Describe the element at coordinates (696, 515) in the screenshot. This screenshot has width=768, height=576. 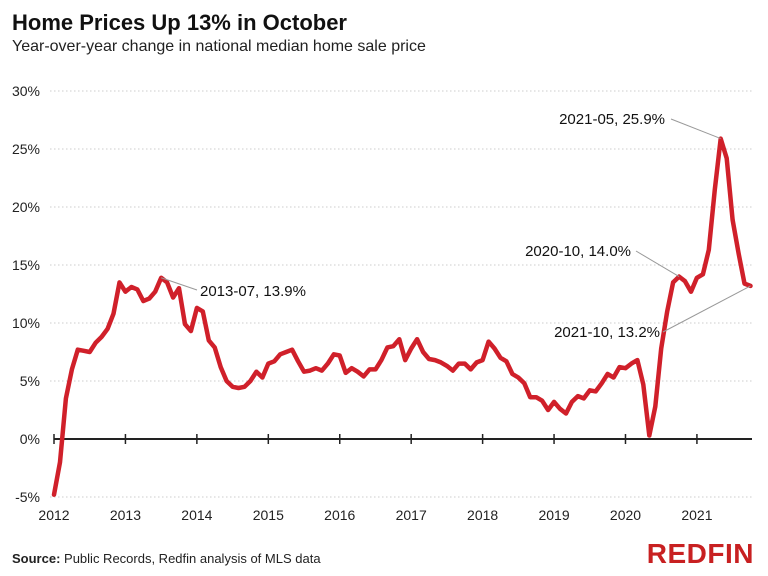
I see `x-tick-label: 2021` at that location.